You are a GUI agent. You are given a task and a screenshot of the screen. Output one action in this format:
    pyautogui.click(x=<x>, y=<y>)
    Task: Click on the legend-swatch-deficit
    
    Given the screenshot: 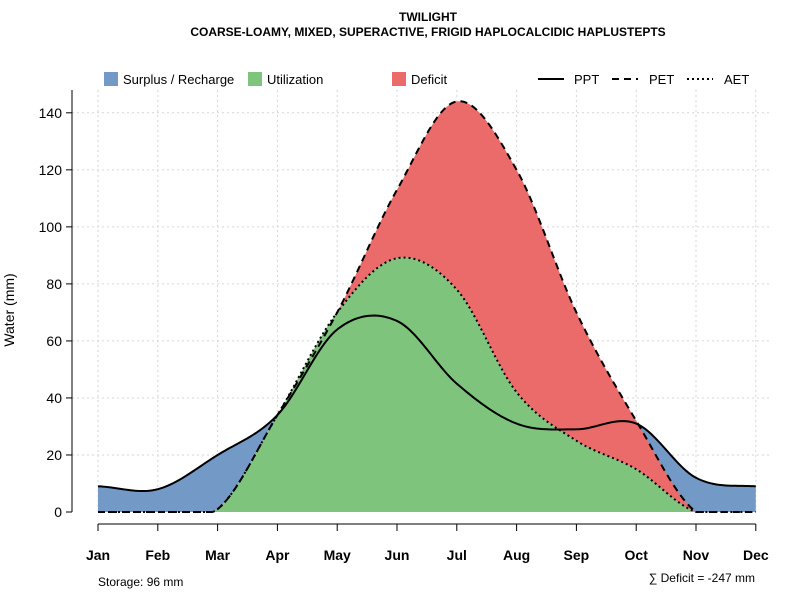 What is the action you would take?
    pyautogui.click(x=399, y=79)
    